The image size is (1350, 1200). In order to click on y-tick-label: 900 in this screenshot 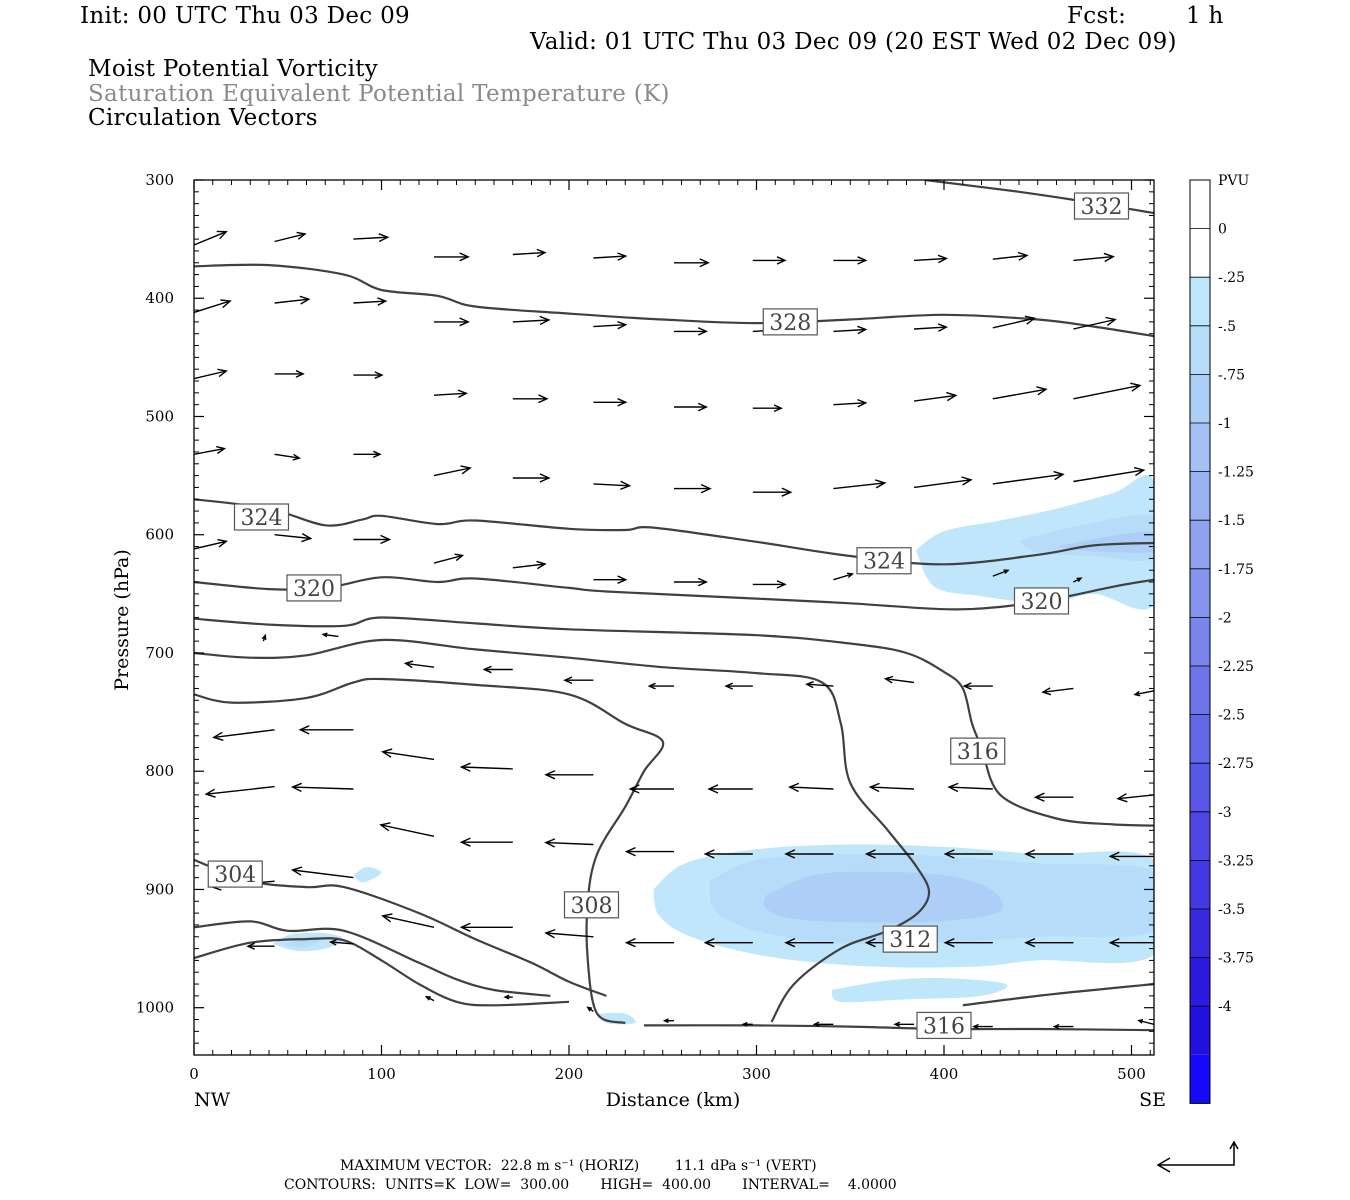, I will do `click(159, 889)`.